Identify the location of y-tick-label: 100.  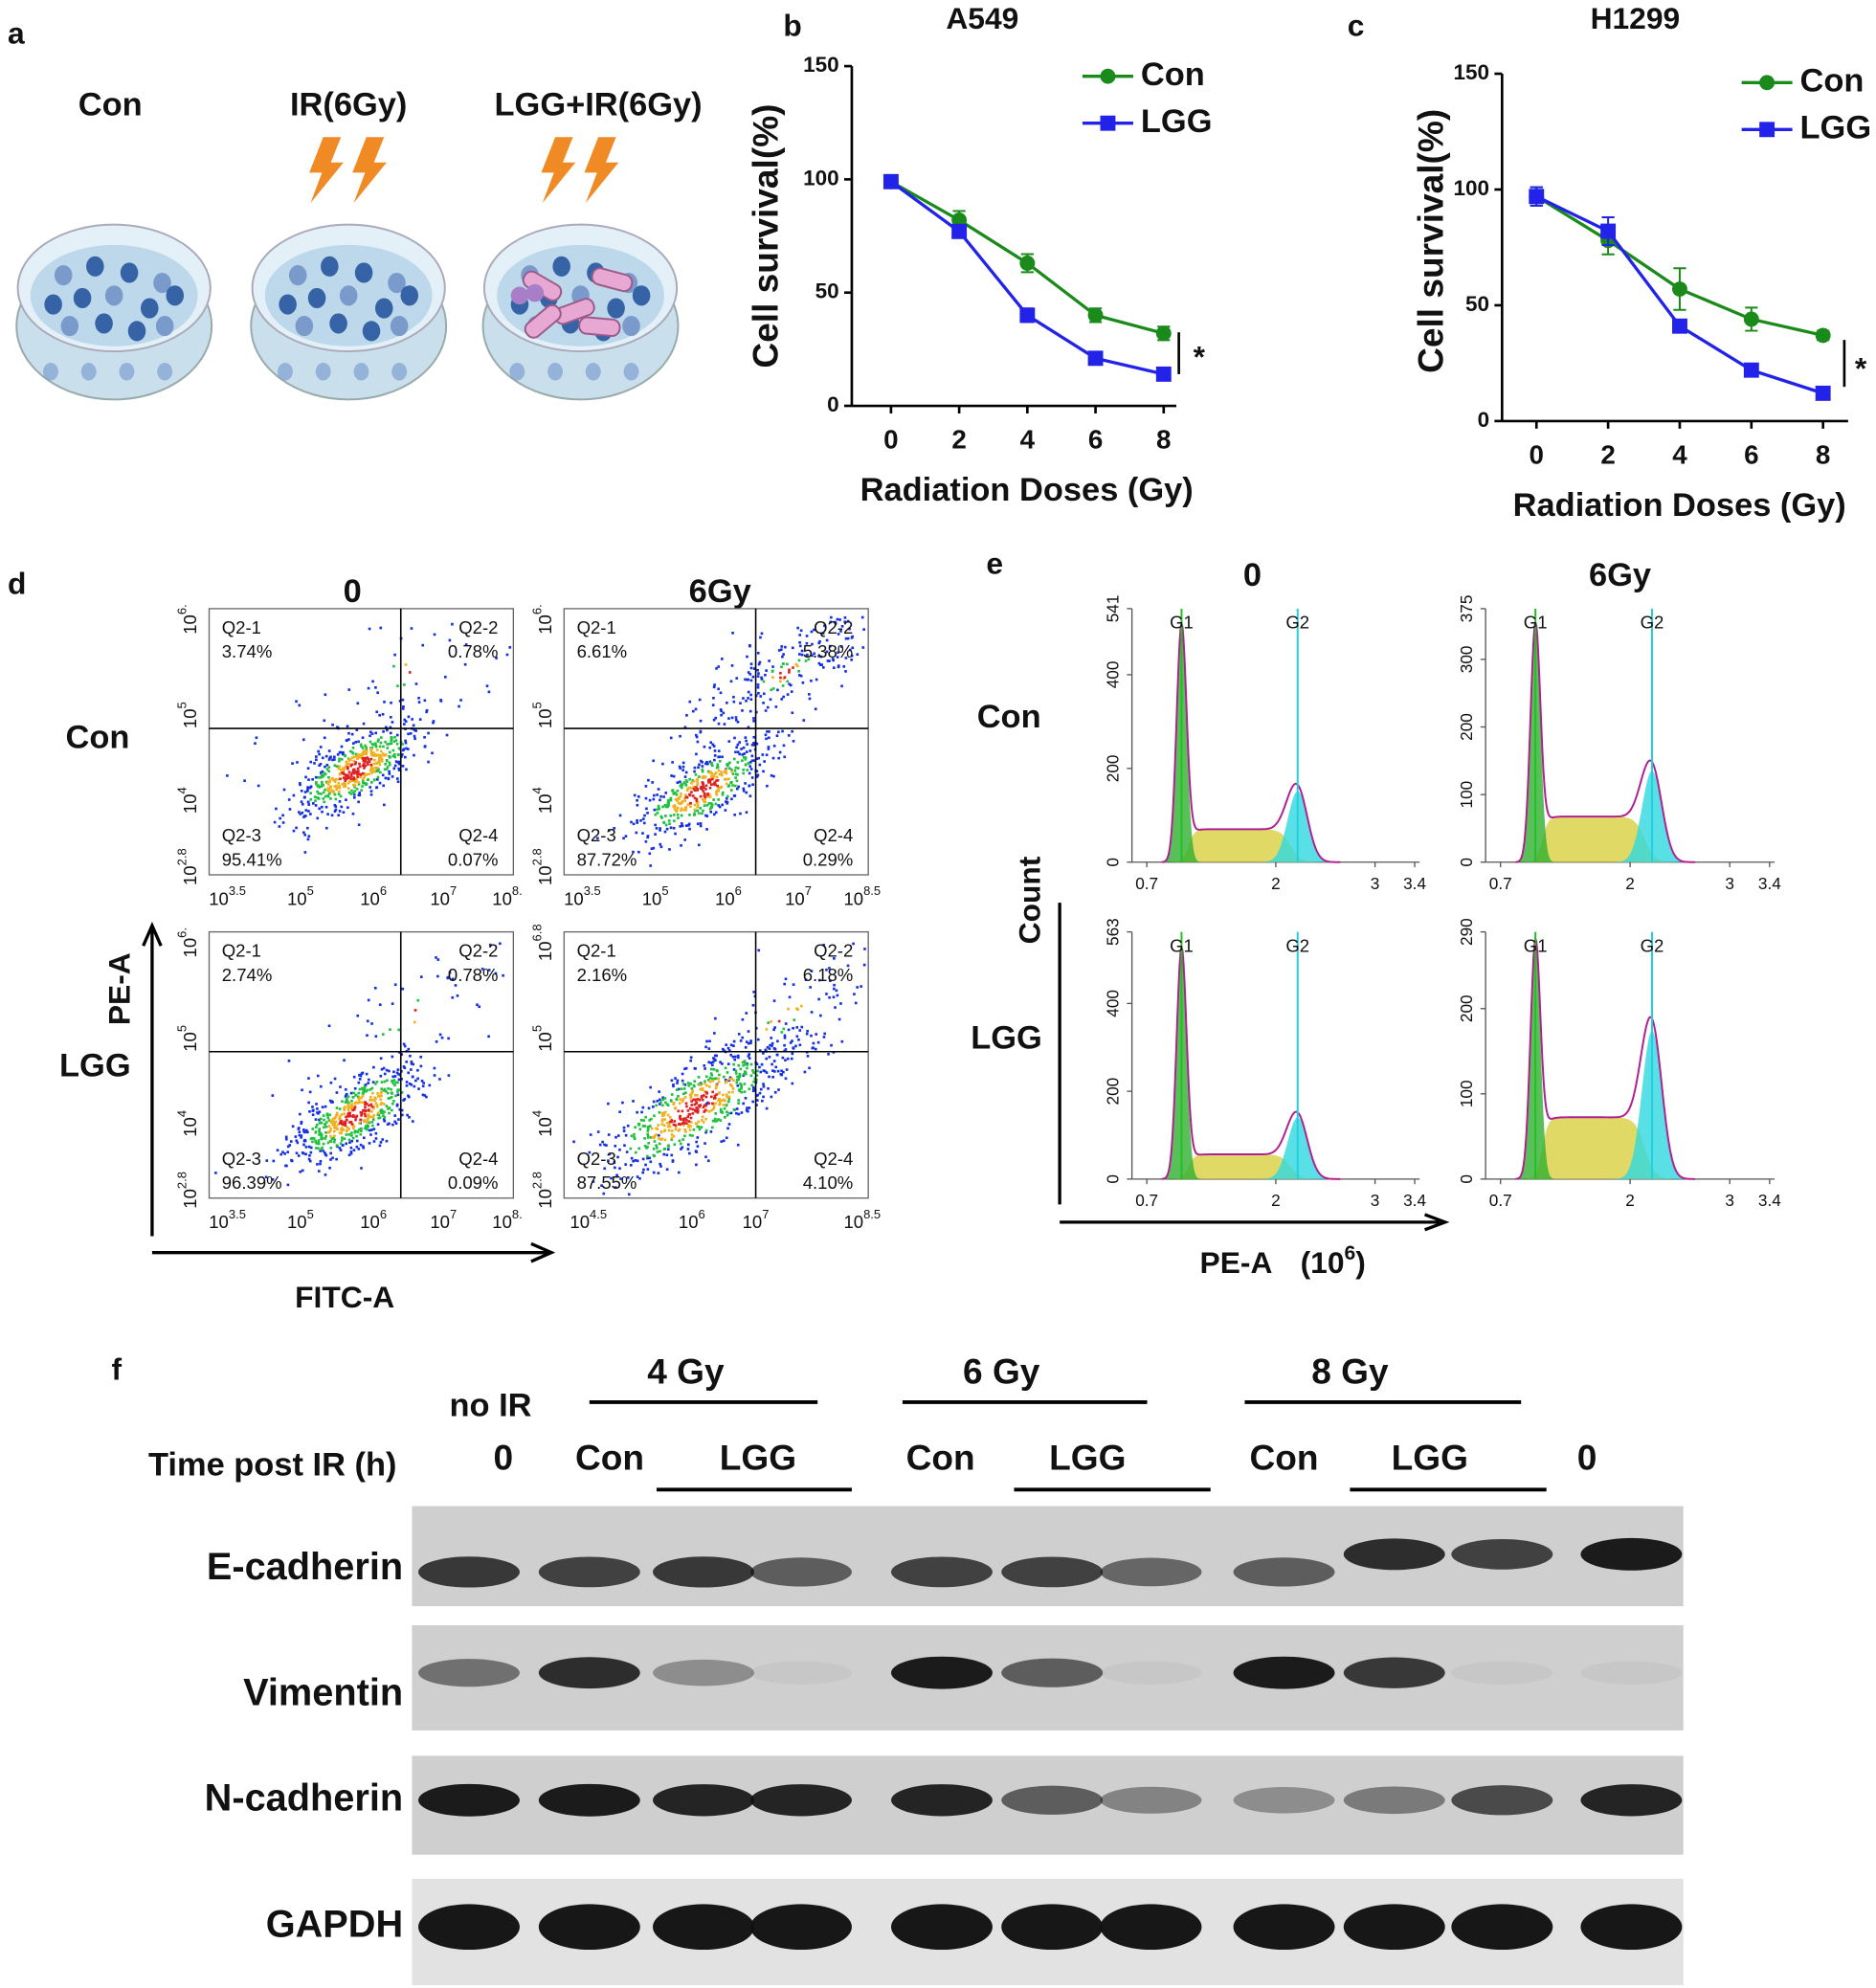
(1472, 188).